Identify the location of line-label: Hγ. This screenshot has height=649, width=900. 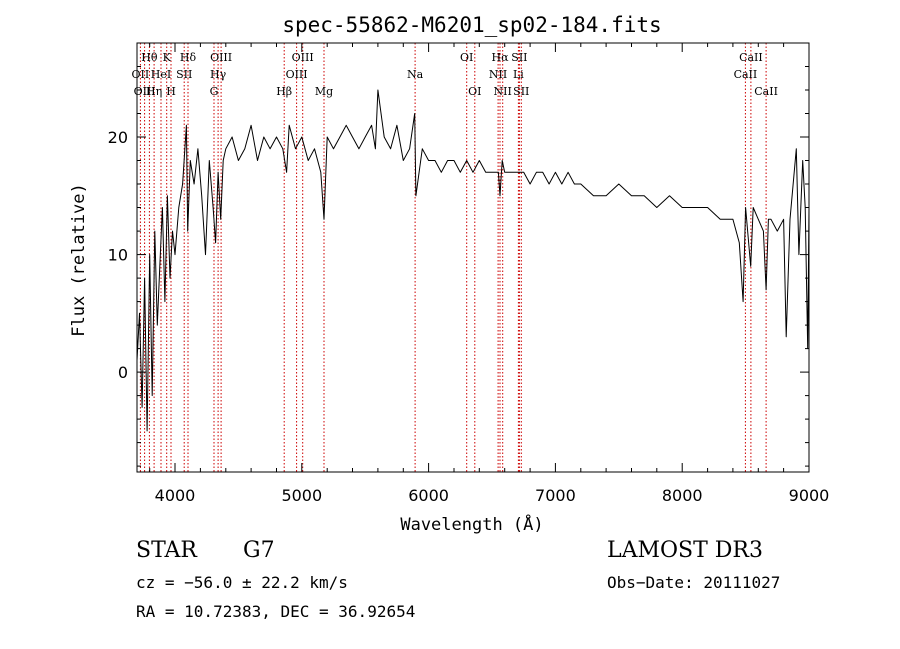
(218, 74).